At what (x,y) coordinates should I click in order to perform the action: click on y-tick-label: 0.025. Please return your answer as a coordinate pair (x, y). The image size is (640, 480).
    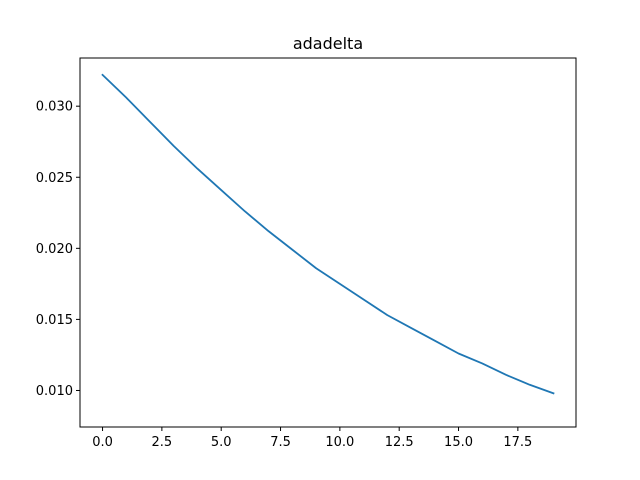
    Looking at the image, I should click on (54, 178).